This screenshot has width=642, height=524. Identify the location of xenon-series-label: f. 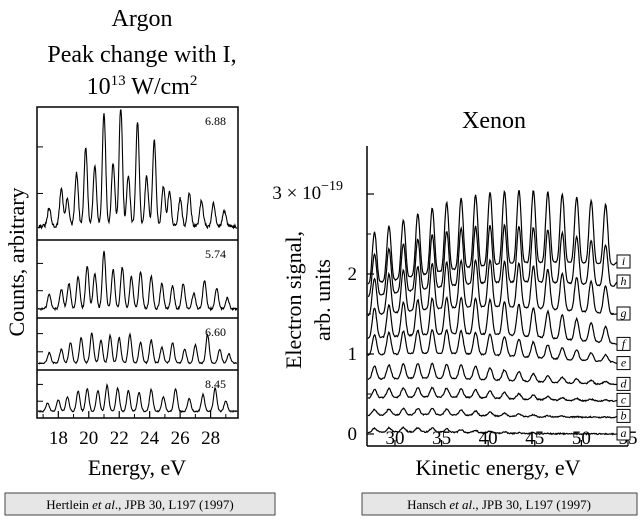
(624, 343).